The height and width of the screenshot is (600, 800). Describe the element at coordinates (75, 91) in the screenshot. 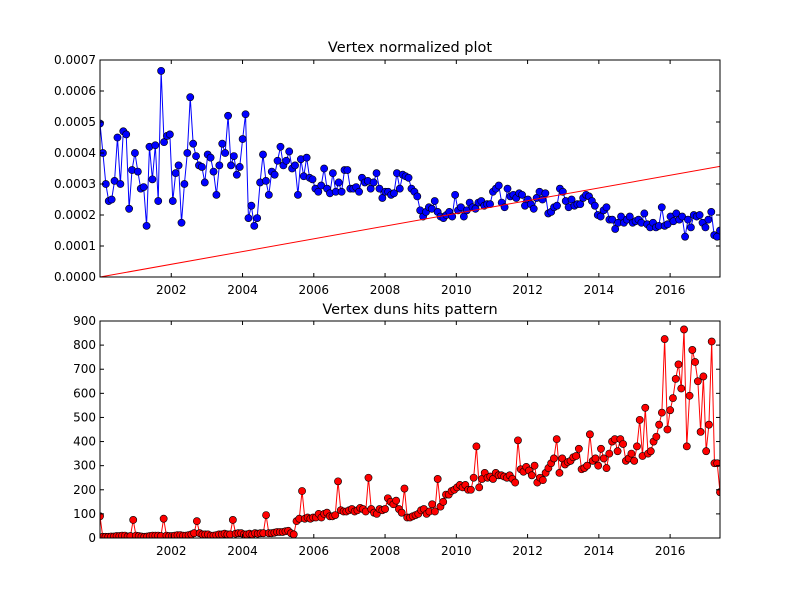

I see `normalized-plot-y-tick-label: 0.0006` at that location.